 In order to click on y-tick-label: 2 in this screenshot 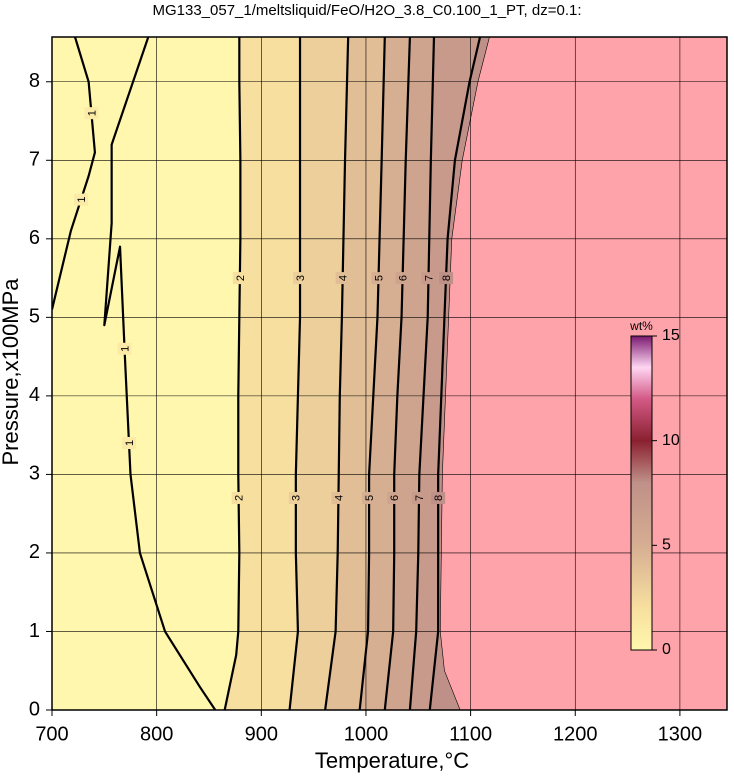, I will do `click(34, 552)`.